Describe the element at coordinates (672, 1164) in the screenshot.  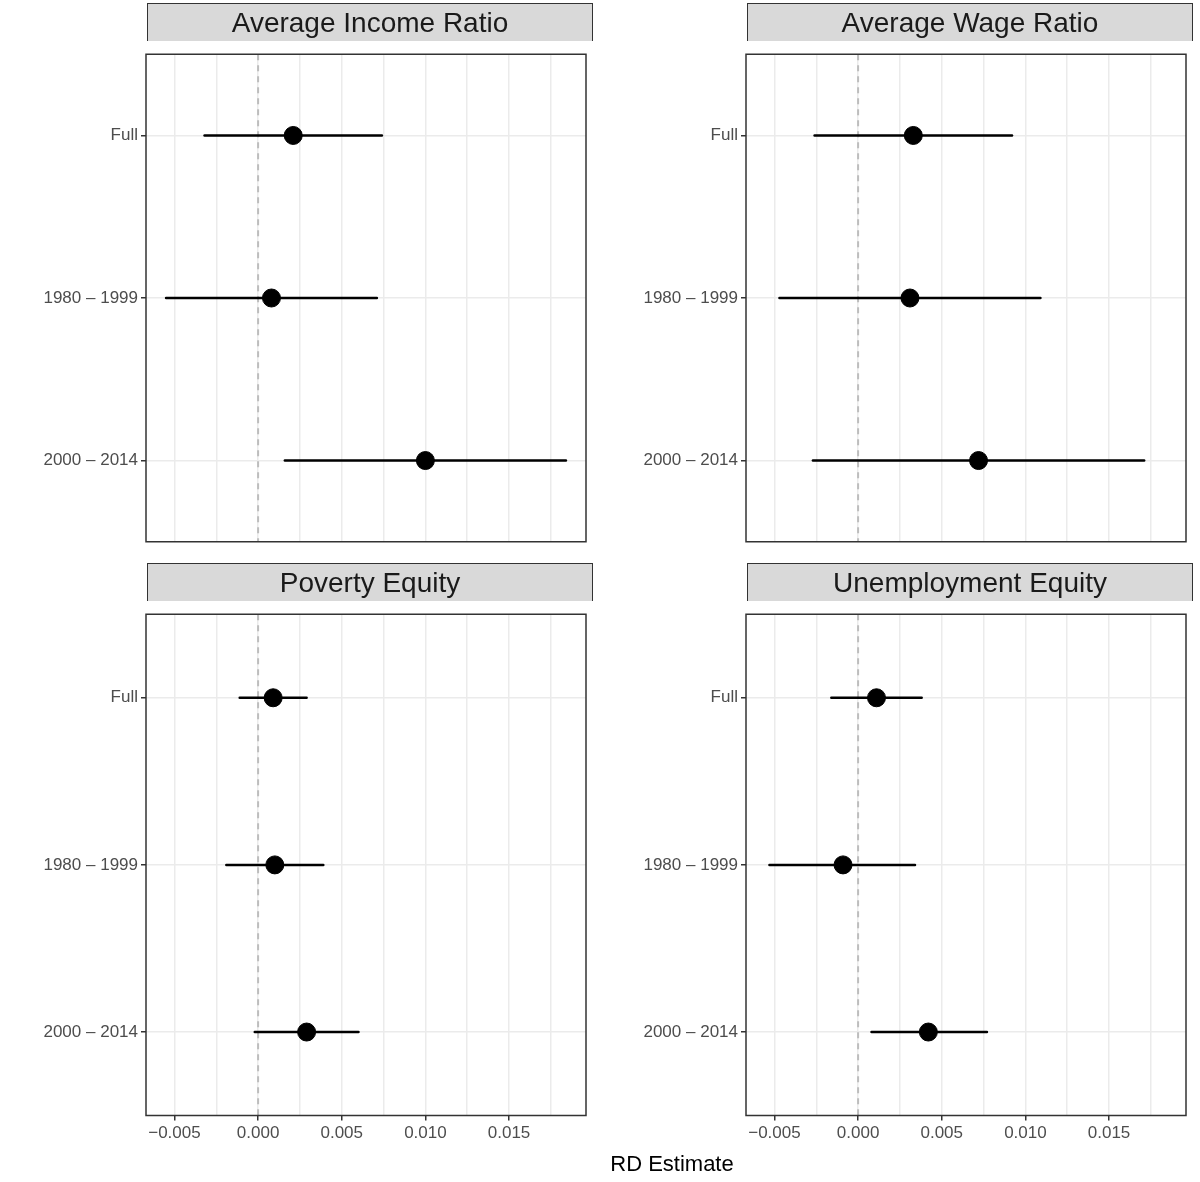
I see `x-axis-title: RD Estimate` at that location.